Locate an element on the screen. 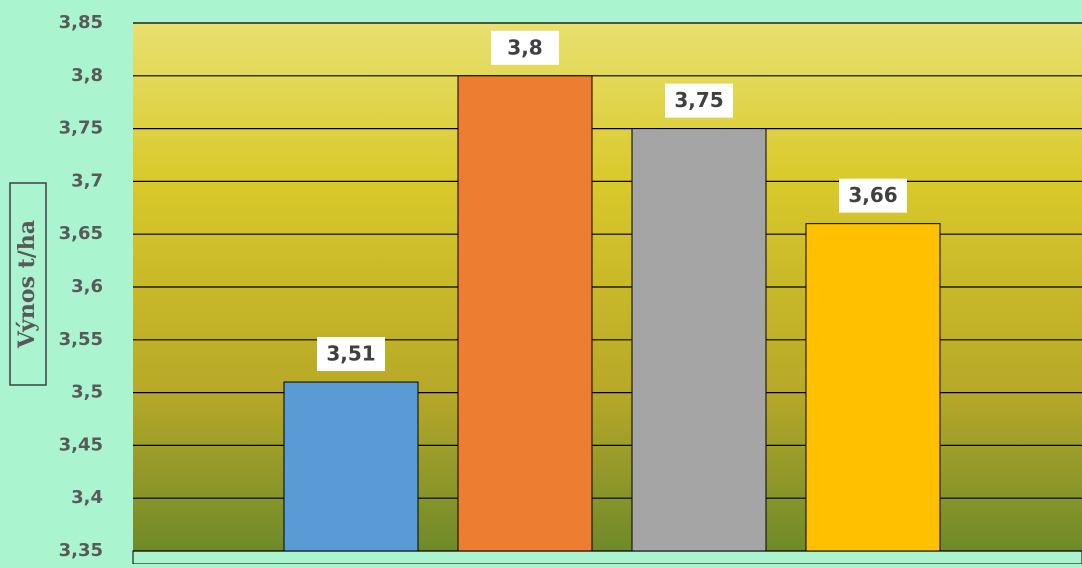 The width and height of the screenshot is (1082, 568). y-tick-label: 3,45 is located at coordinates (81, 444).